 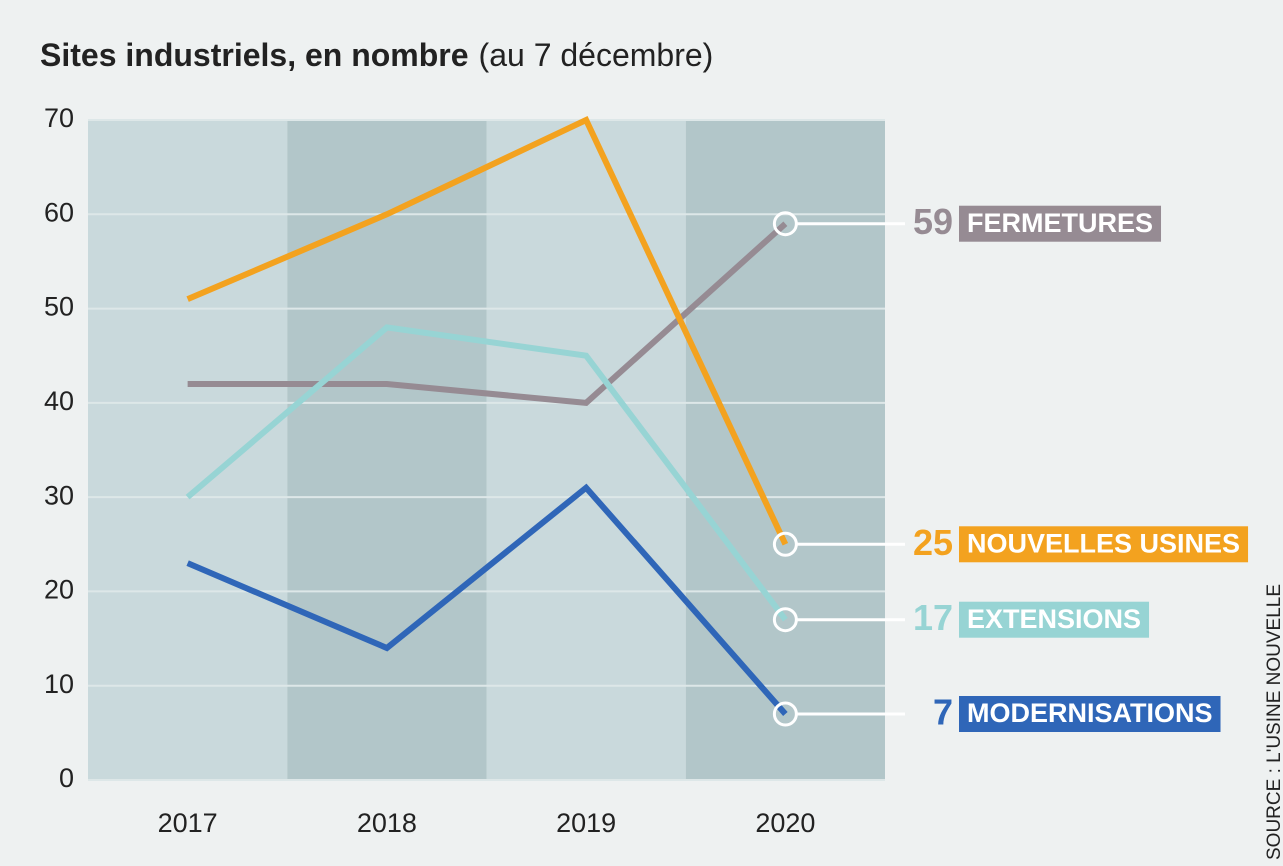 What do you see at coordinates (1273, 722) in the screenshot?
I see `source: SOURCE : L'USINE NOUVELLE` at bounding box center [1273, 722].